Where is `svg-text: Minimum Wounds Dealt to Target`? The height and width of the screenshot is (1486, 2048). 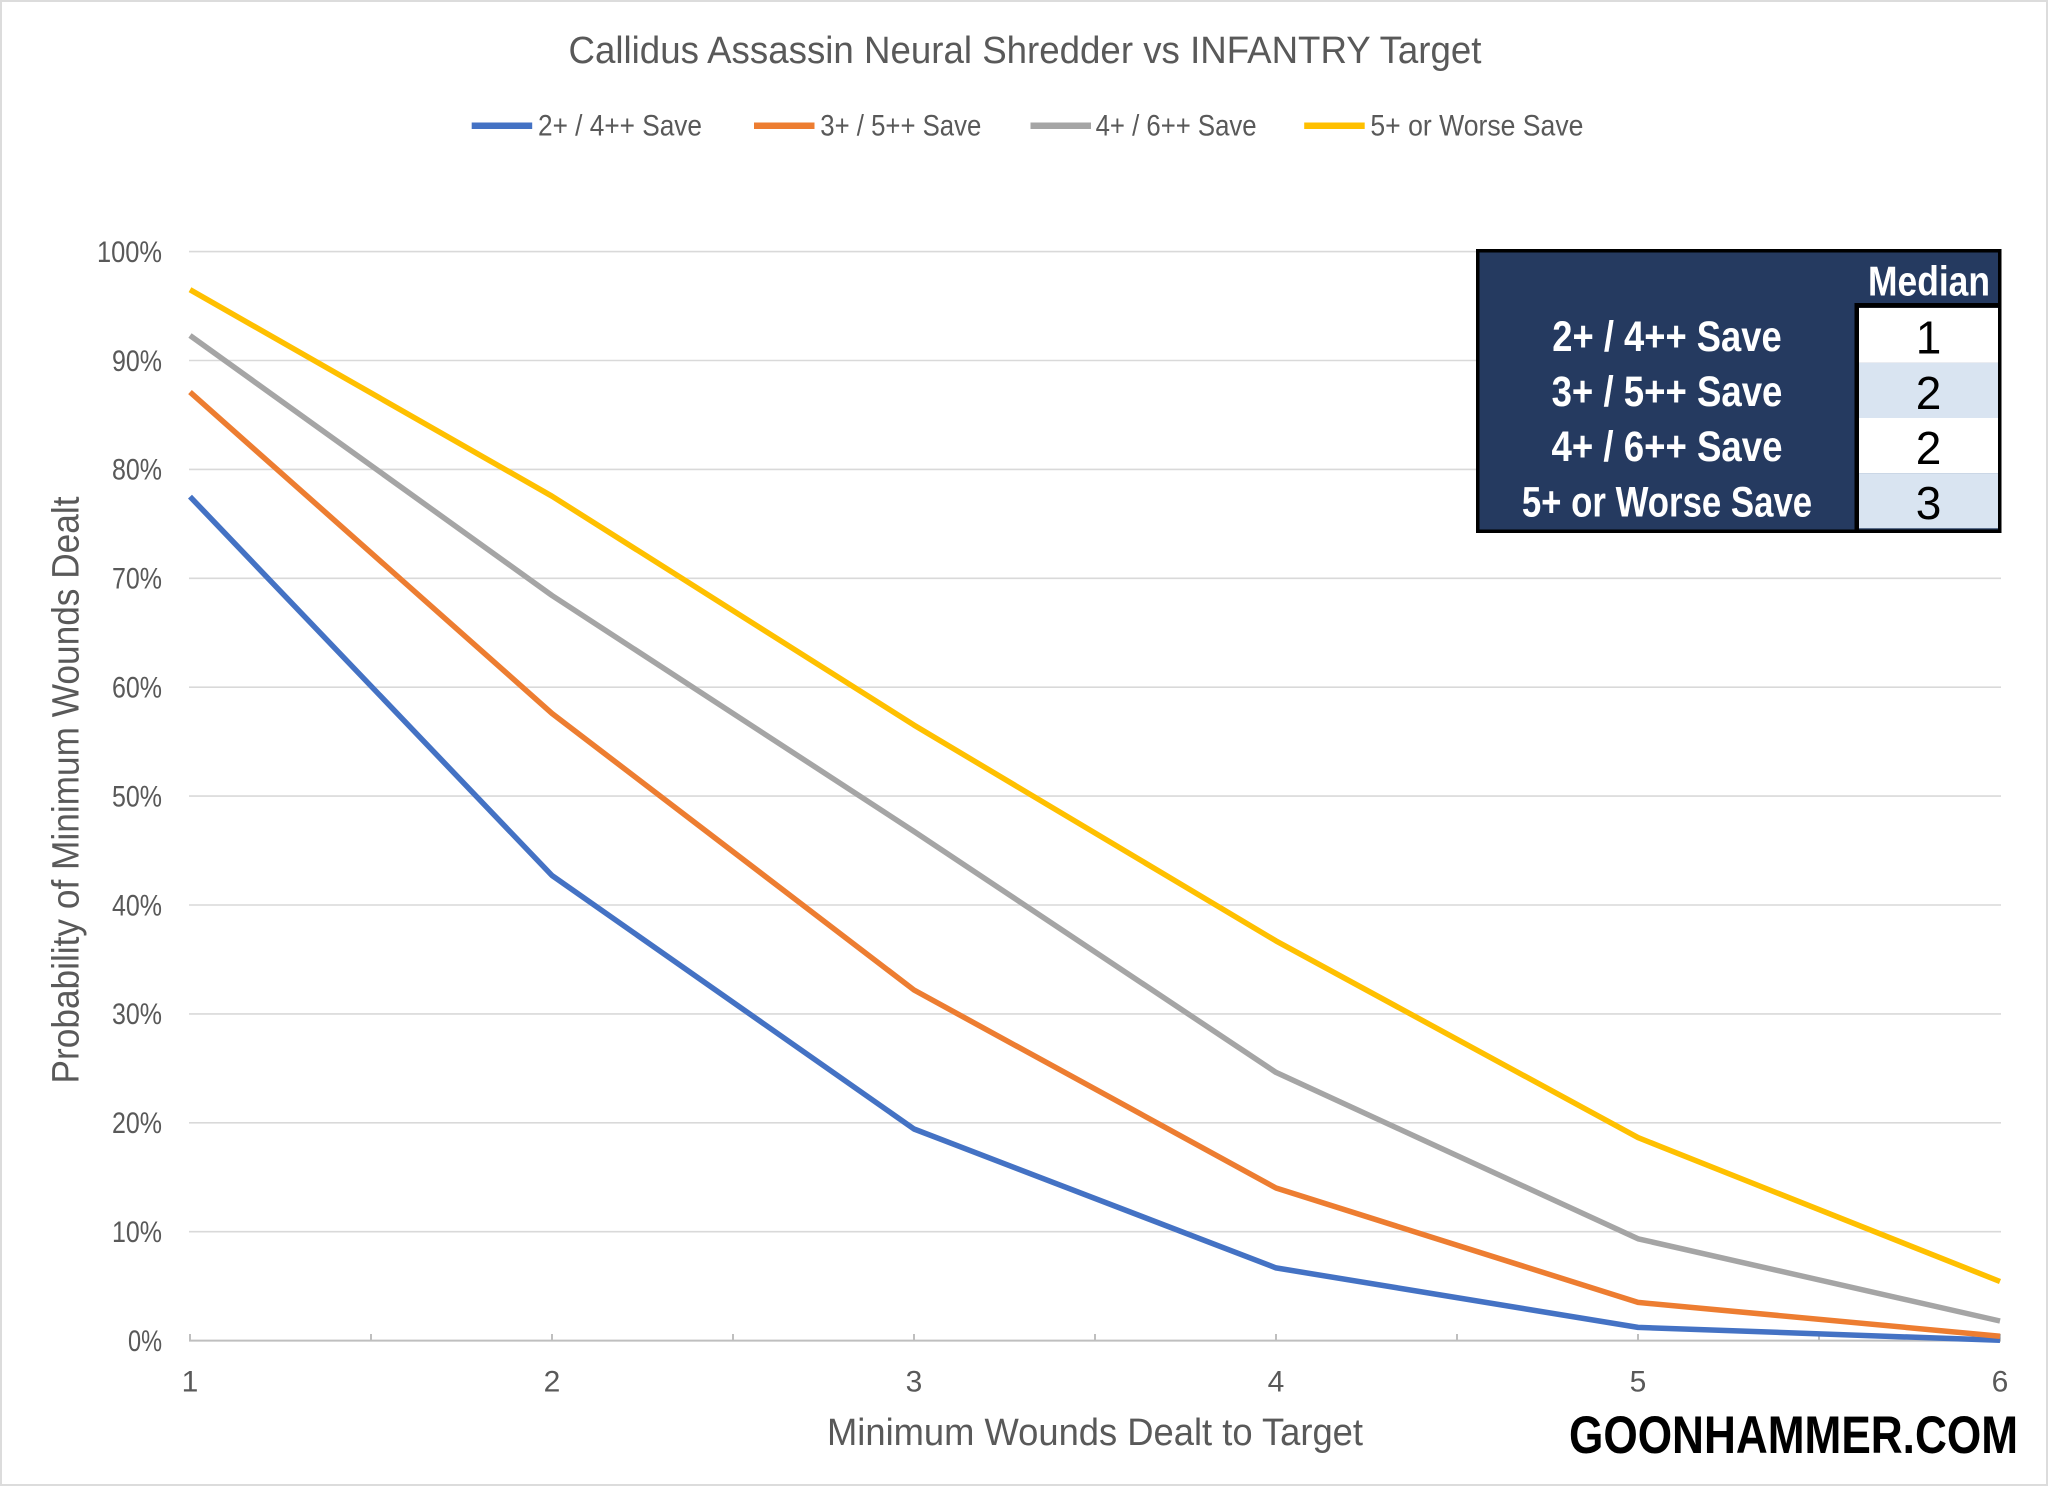 svg-text: Minimum Wounds Dealt to Target is located at coordinates (1095, 1432).